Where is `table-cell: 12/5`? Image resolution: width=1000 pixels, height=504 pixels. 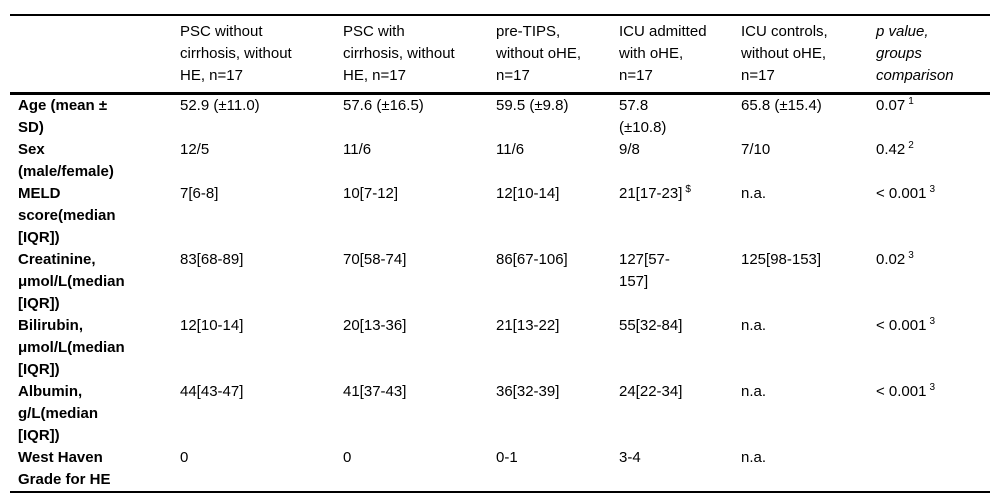
table-cell: 12/5 is located at coordinates (261, 161).